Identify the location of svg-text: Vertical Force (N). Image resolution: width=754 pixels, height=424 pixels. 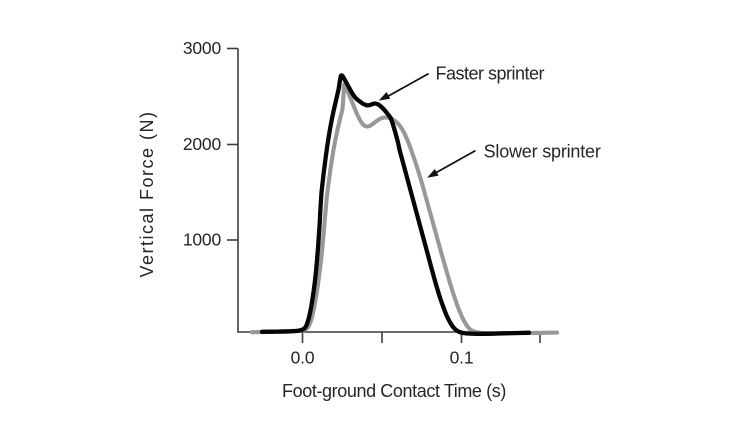
(147, 193).